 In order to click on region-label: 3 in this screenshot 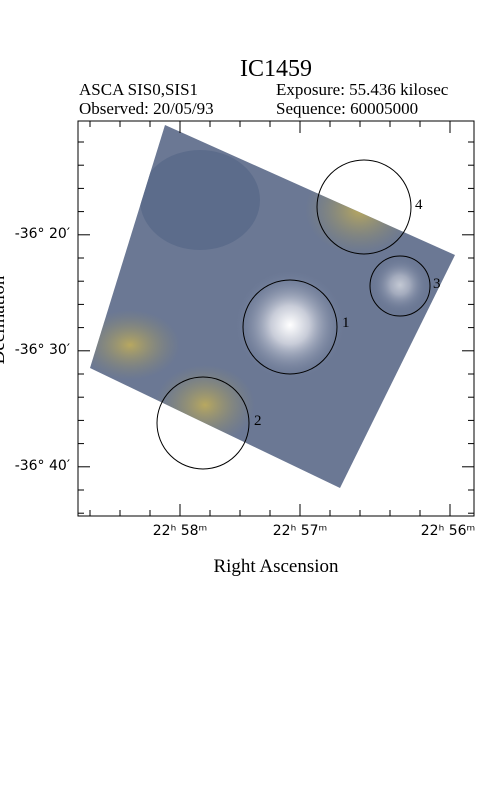, I will do `click(437, 284)`.